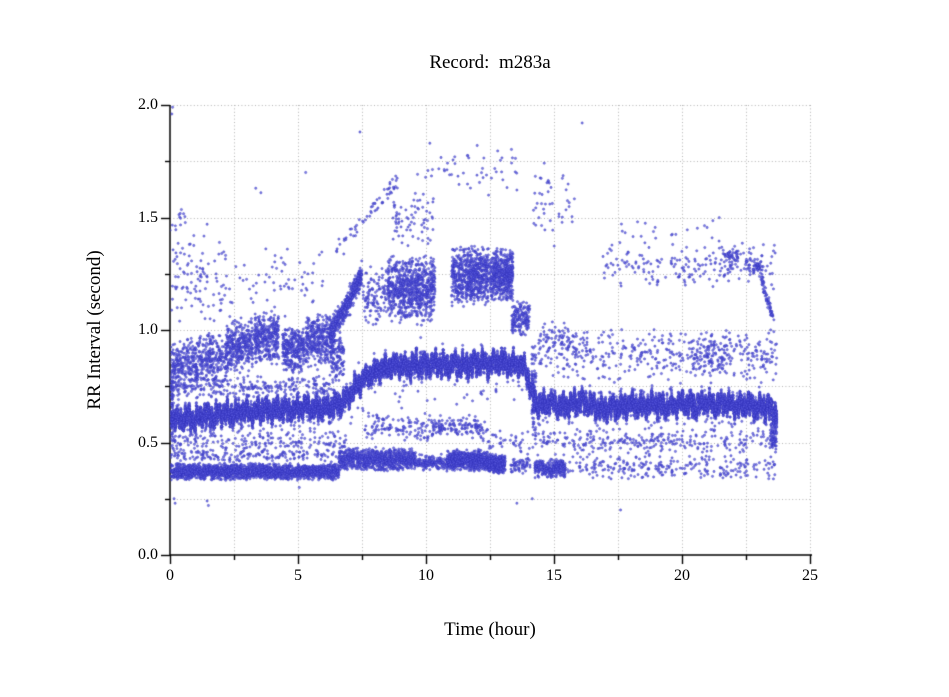 The image size is (949, 697). Describe the element at coordinates (490, 629) in the screenshot. I see `x-axis-label: Time (hour)` at that location.